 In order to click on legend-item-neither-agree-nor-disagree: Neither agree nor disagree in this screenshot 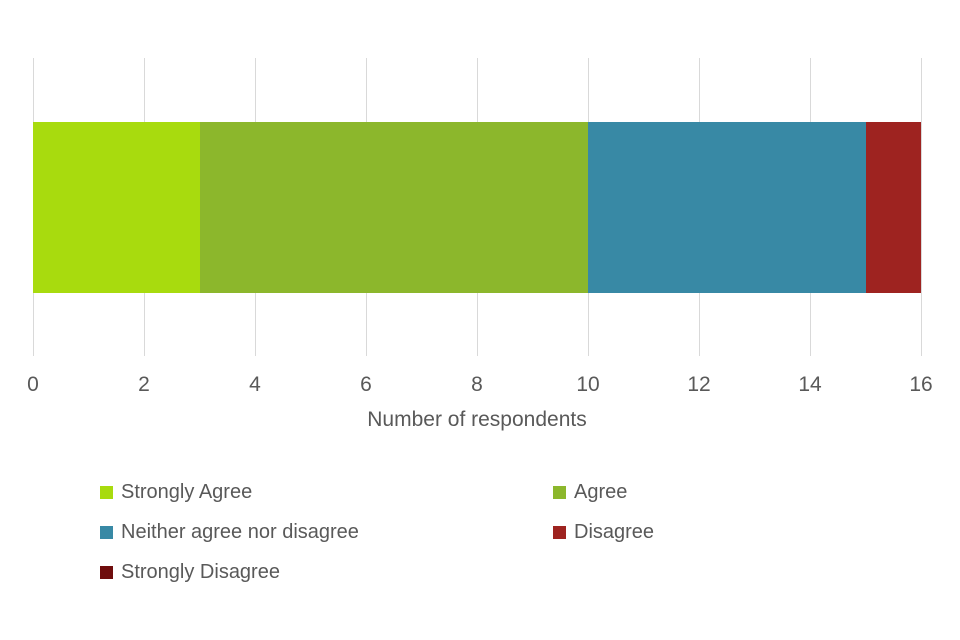, I will do `click(229, 532)`.